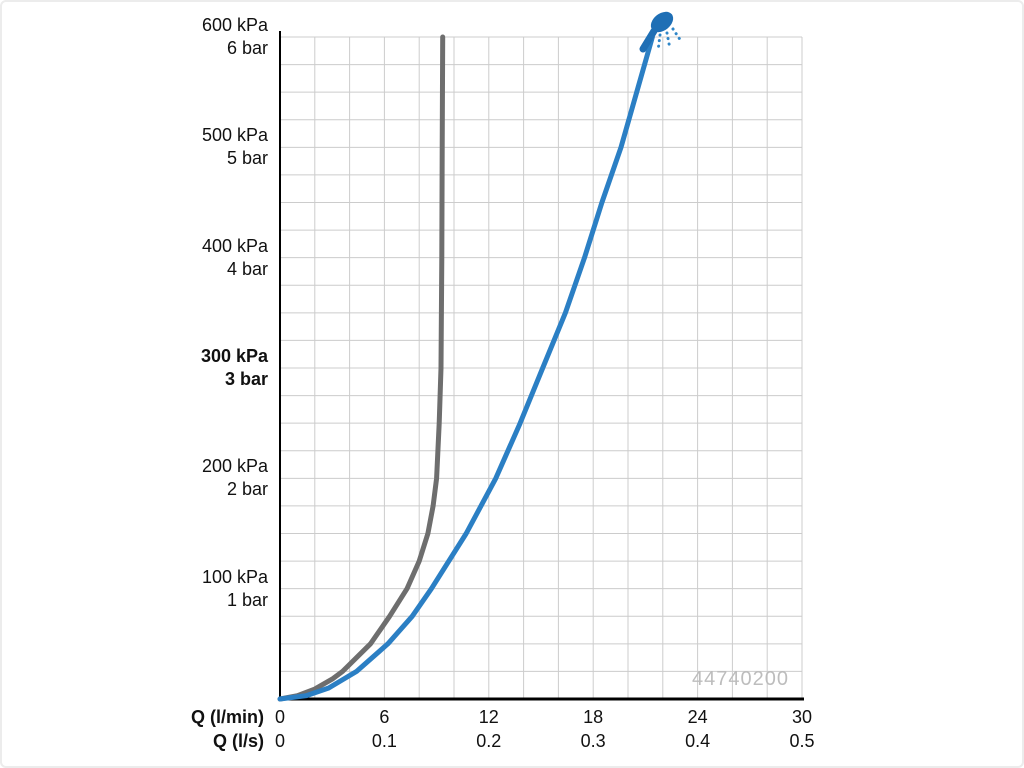 This screenshot has width=1024, height=768. What do you see at coordinates (247, 48) in the screenshot?
I see `y-tick-bar-text: 6 bar` at bounding box center [247, 48].